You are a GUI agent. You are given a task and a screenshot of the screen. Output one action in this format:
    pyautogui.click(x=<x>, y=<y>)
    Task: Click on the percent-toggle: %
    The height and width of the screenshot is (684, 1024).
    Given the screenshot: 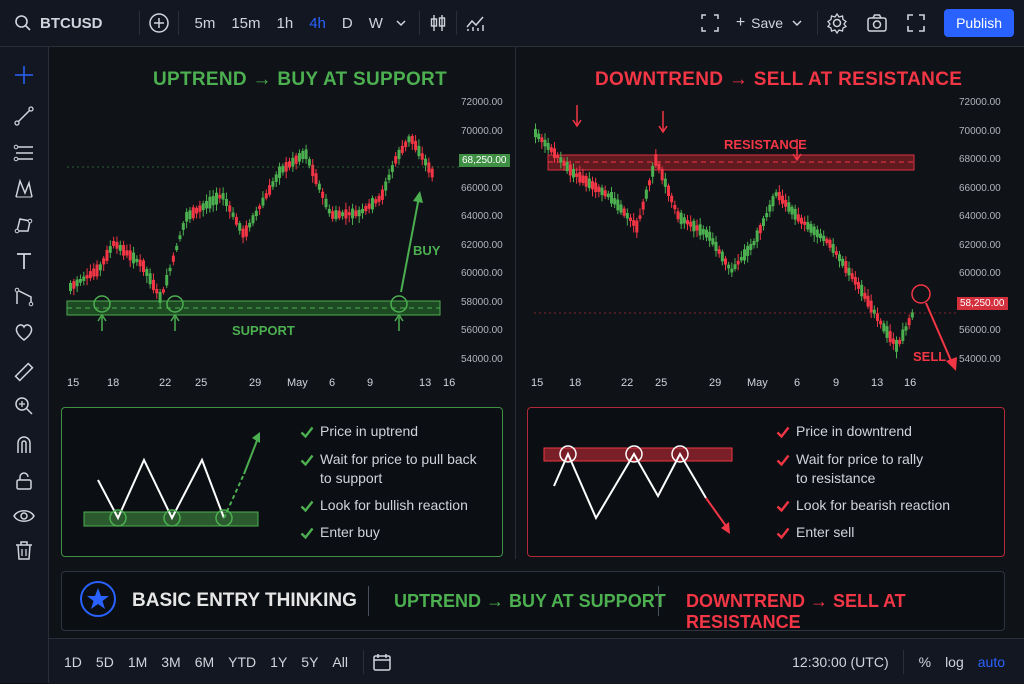 What is the action you would take?
    pyautogui.click(x=925, y=661)
    